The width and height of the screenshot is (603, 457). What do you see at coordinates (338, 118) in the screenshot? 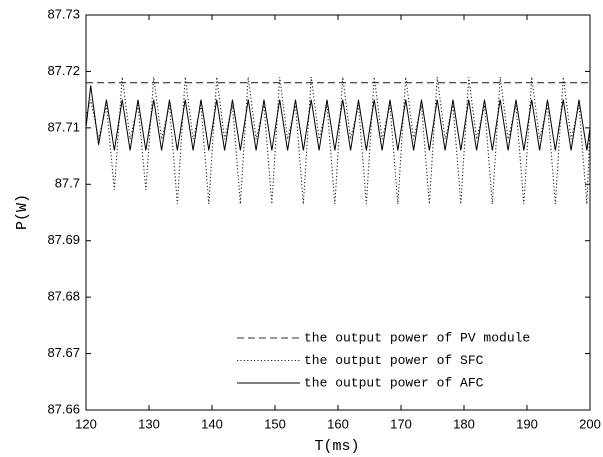
I see `series-line` at bounding box center [338, 118].